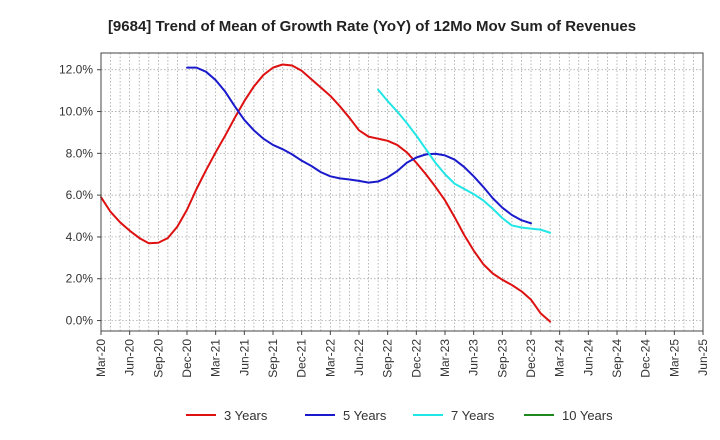  Describe the element at coordinates (80, 237) in the screenshot. I see `y-tick-label: 4.0%` at that location.